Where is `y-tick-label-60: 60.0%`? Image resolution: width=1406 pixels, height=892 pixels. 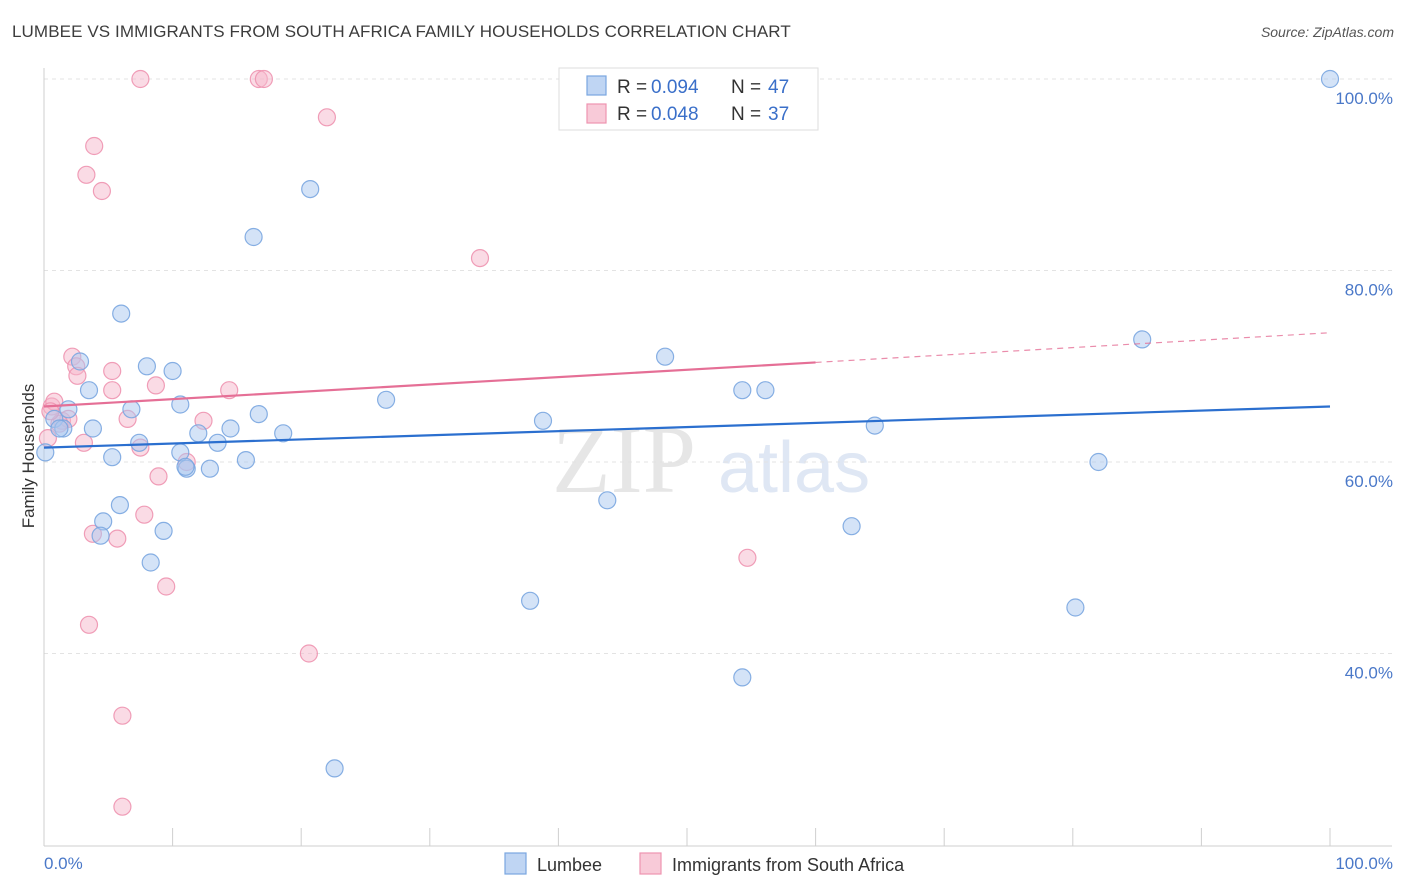 y-tick-label-60: 60.0% is located at coordinates (1369, 481).